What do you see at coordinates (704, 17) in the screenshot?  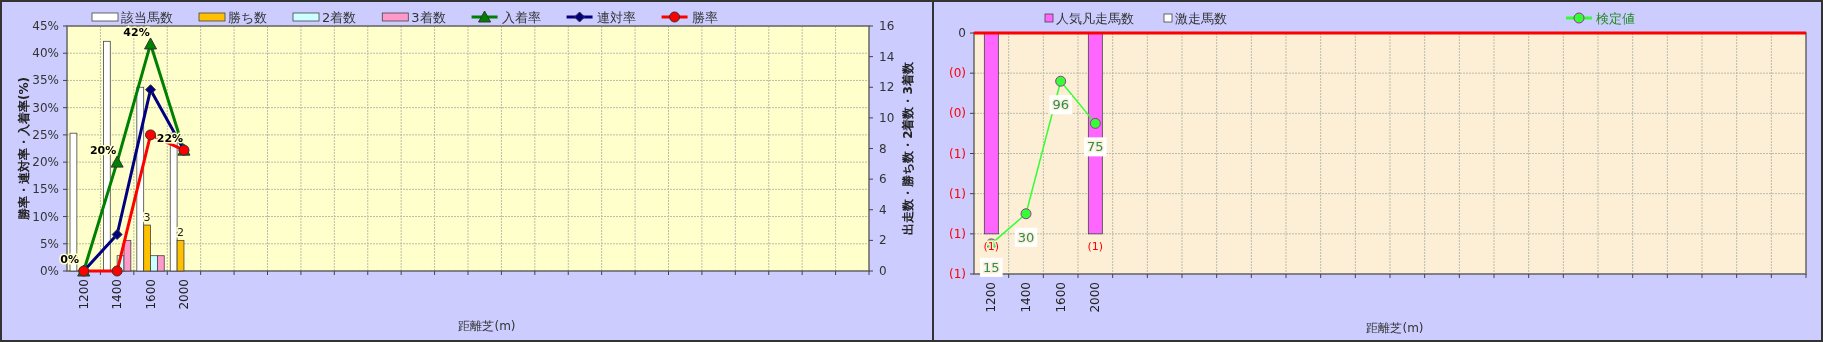 I see `legend-label: 勝率` at bounding box center [704, 17].